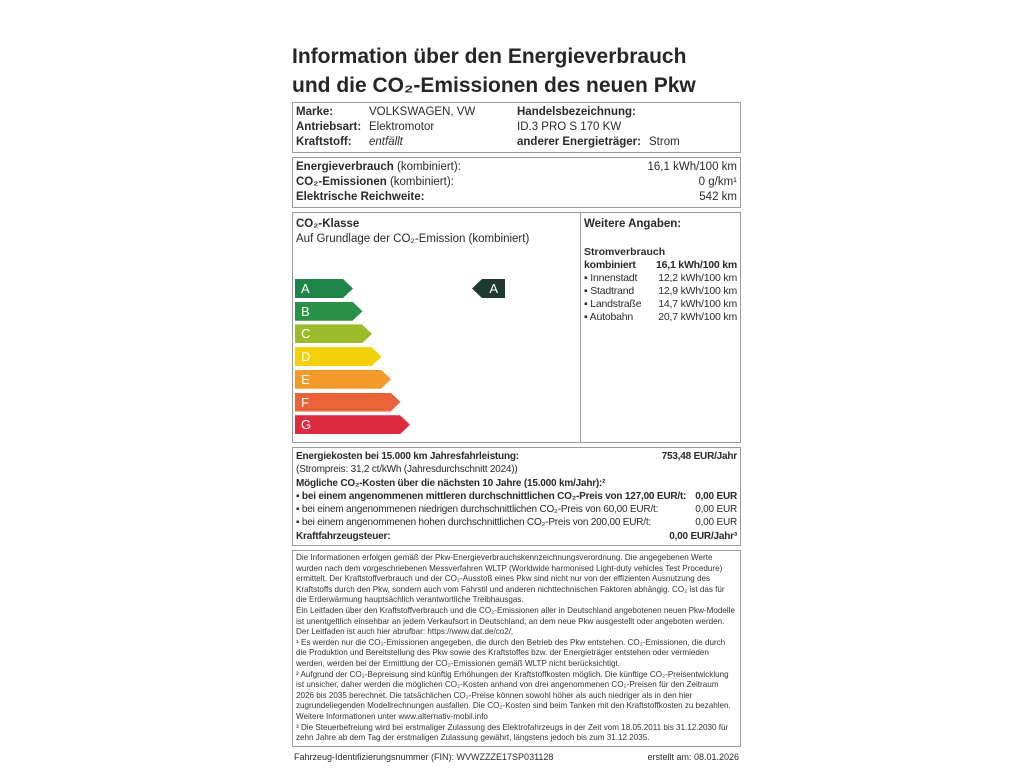 The image size is (1024, 768). What do you see at coordinates (569, 127) in the screenshot?
I see `handel-value: ID.3 PRO S 170 KW` at bounding box center [569, 127].